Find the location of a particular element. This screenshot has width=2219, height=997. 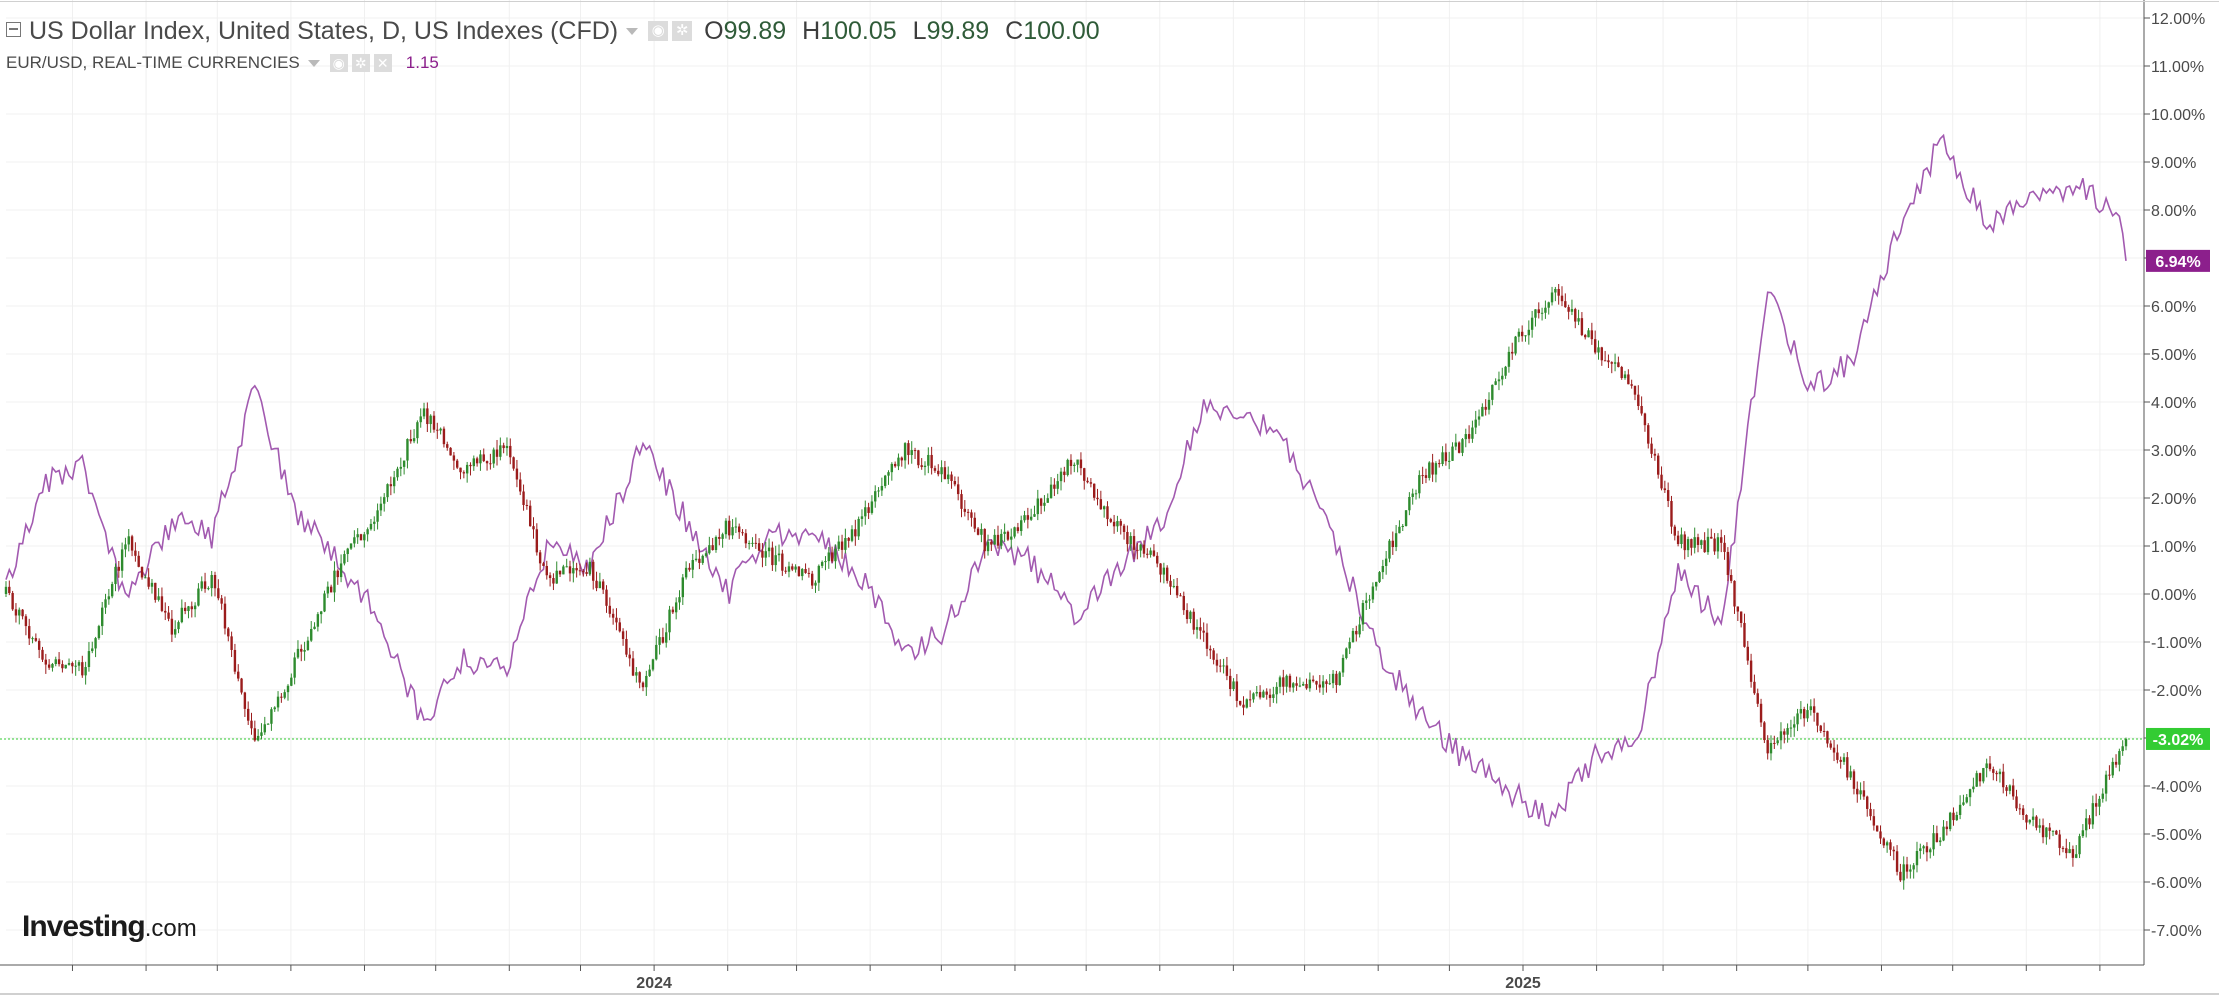

y-tick-label: 11.00% is located at coordinates (2177, 67).